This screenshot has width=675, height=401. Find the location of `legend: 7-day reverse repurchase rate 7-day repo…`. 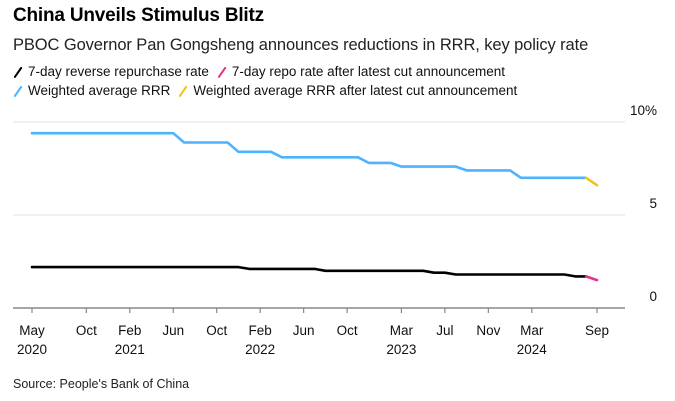

legend: 7-day reverse repurchase rate 7-day repo… is located at coordinates (269, 81).